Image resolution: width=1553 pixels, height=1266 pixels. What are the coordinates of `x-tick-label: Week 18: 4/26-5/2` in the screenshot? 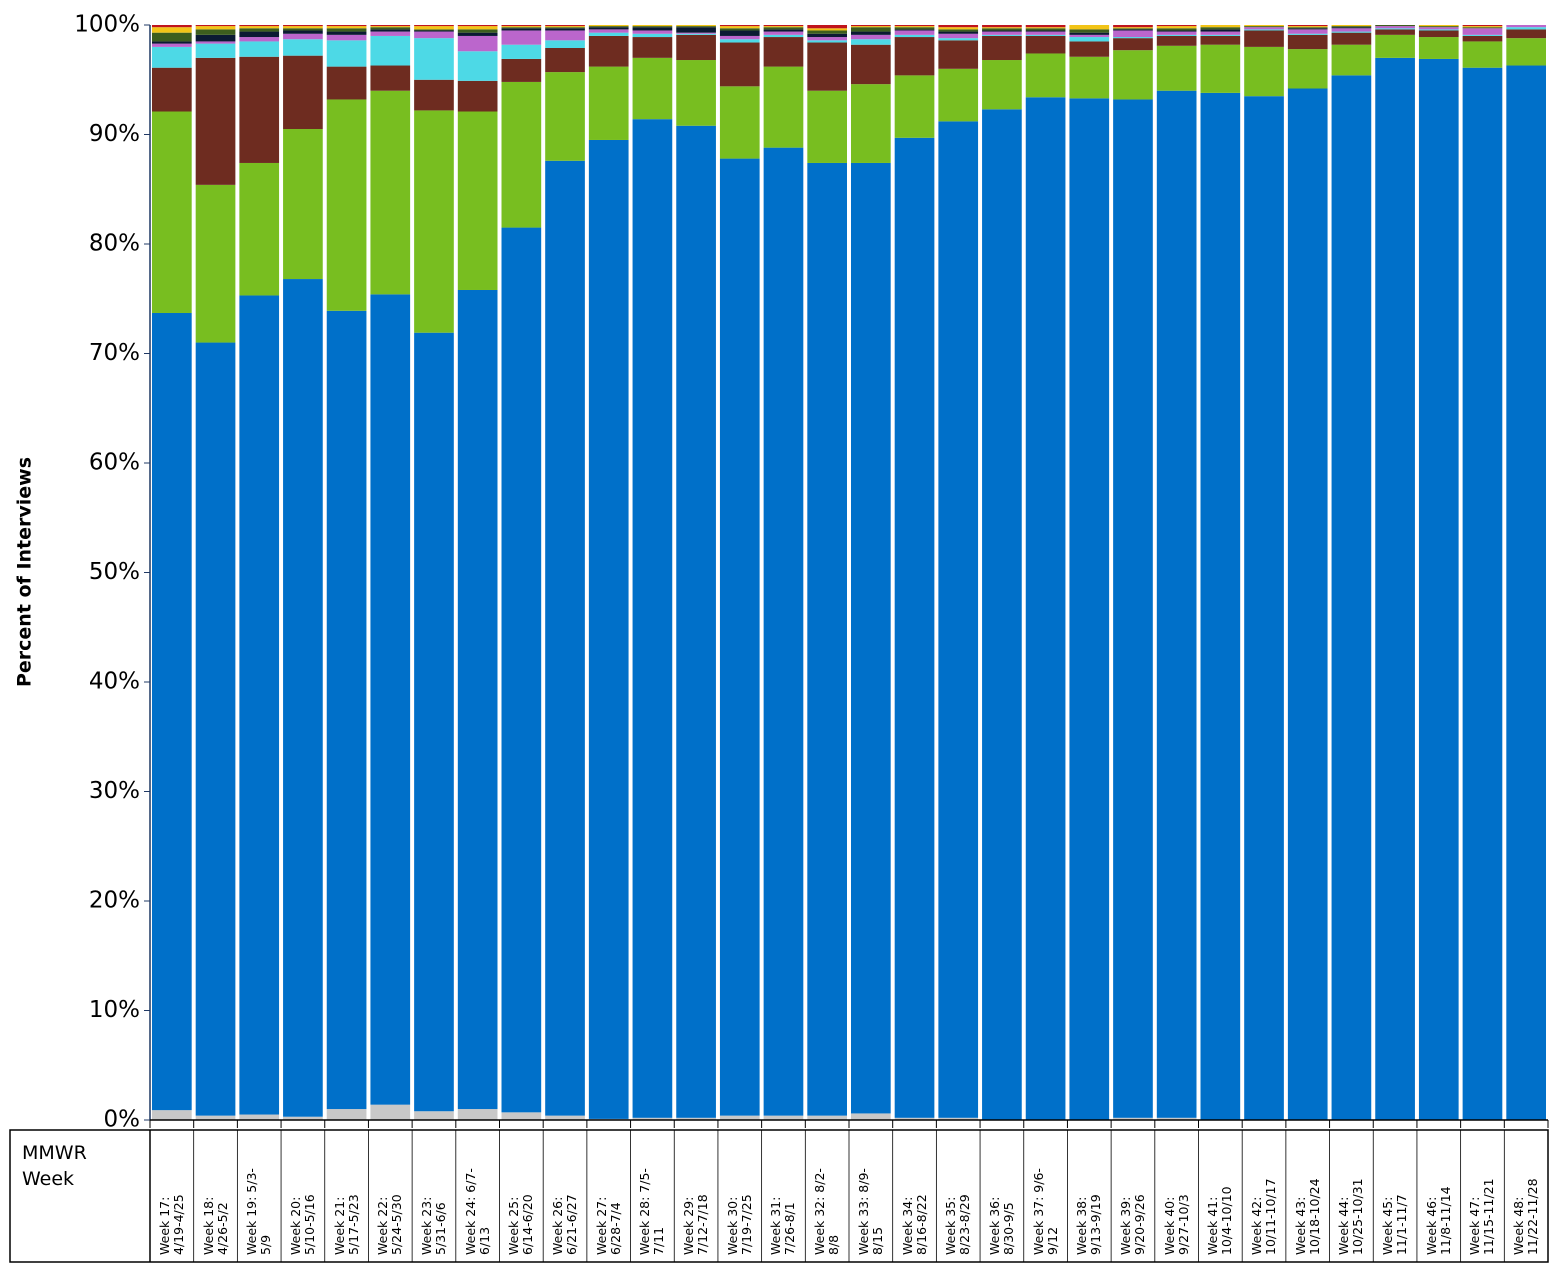 It's located at (215, 1225).